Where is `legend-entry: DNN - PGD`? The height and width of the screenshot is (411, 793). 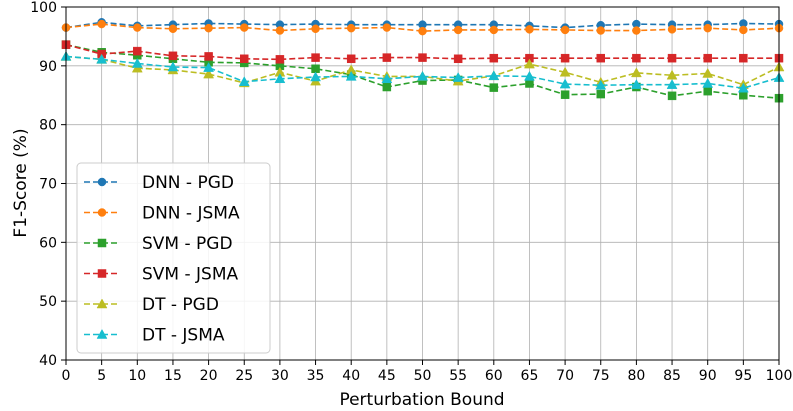
legend-entry: DNN - PGD is located at coordinates (159, 183).